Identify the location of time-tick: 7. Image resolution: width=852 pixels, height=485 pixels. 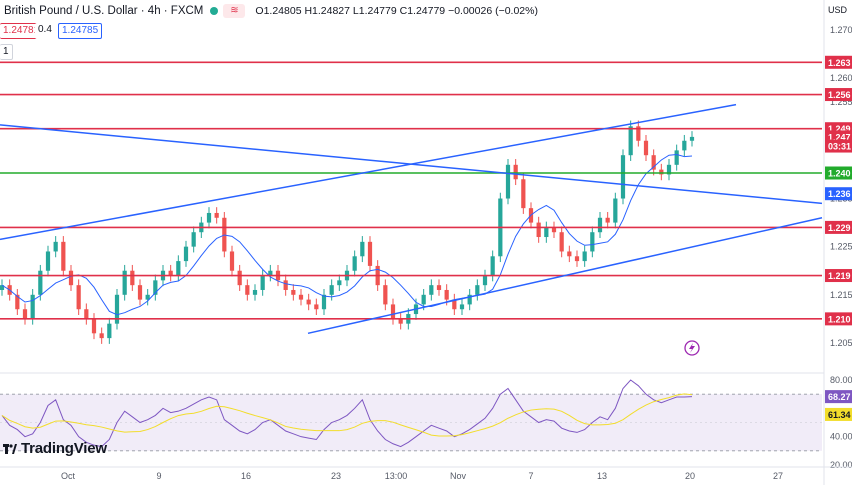
(530, 476).